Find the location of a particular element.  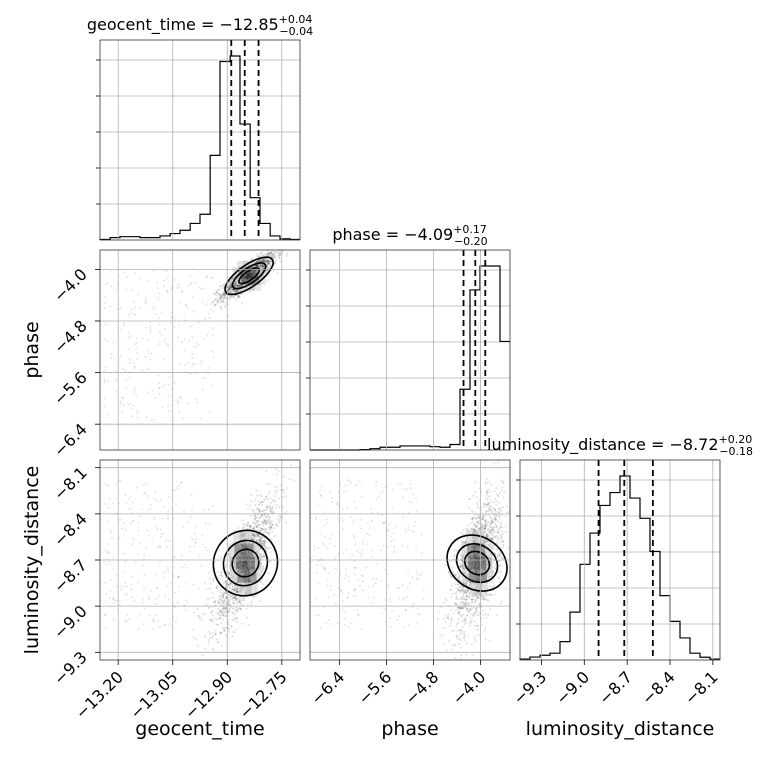

hist-phase-title: phase = −4.09+0.17 −0.20 is located at coordinates (409, 235).